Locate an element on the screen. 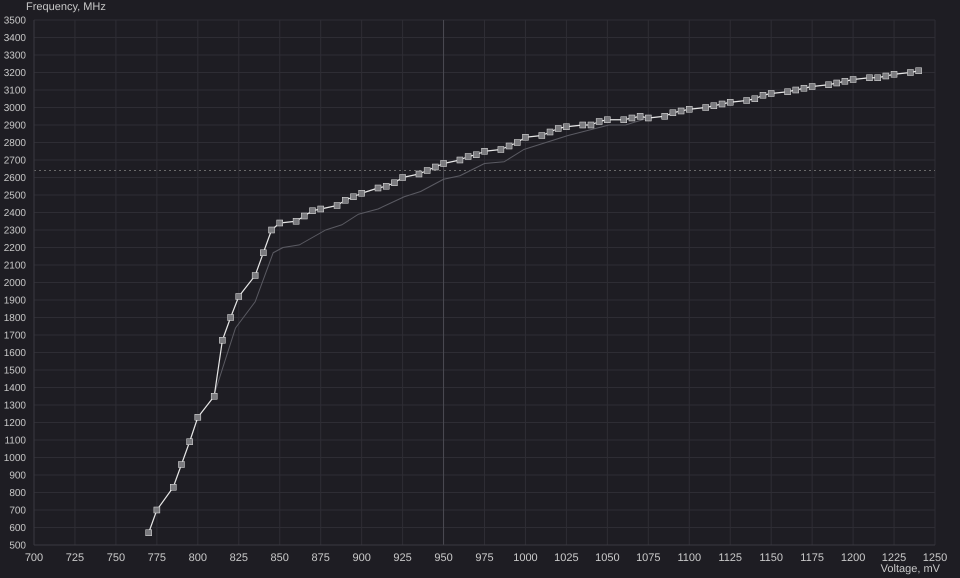 The image size is (960, 578). y-tick-label: 1200 is located at coordinates (15, 424).